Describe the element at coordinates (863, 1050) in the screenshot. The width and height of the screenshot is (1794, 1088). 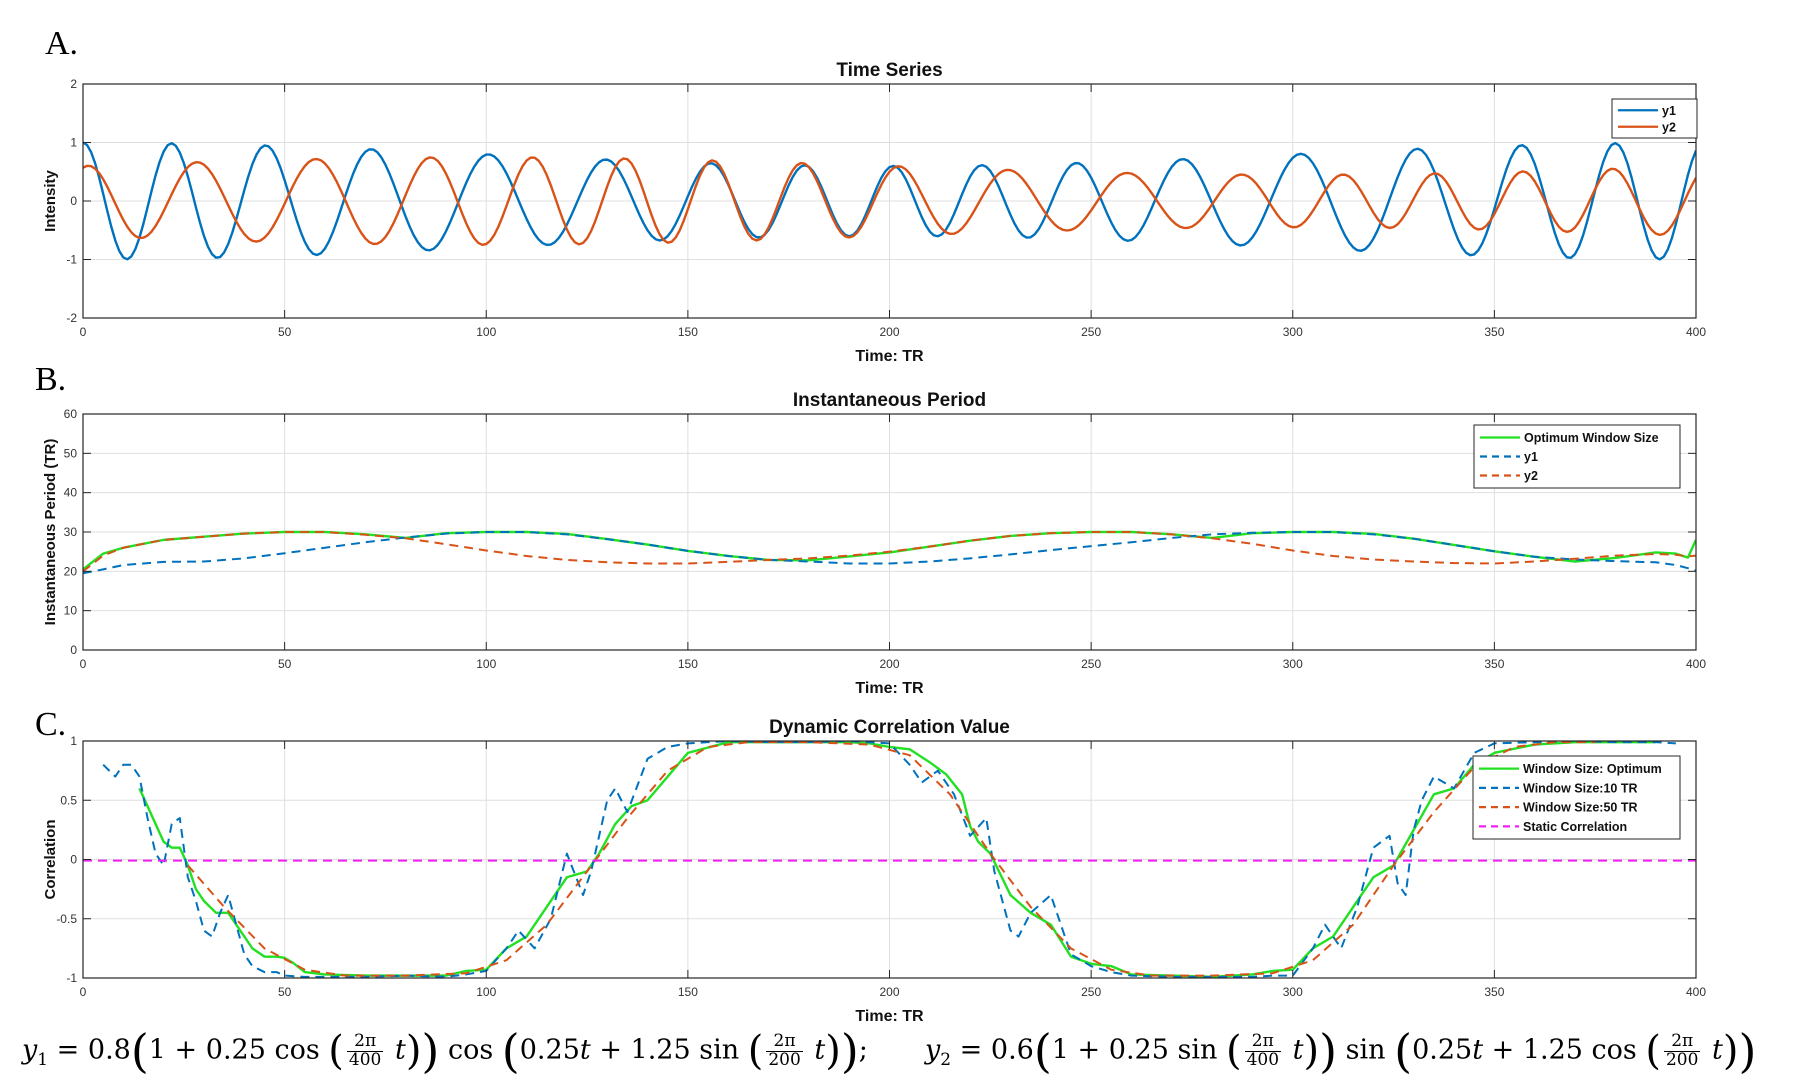
I see `equation-tail: ;` at that location.